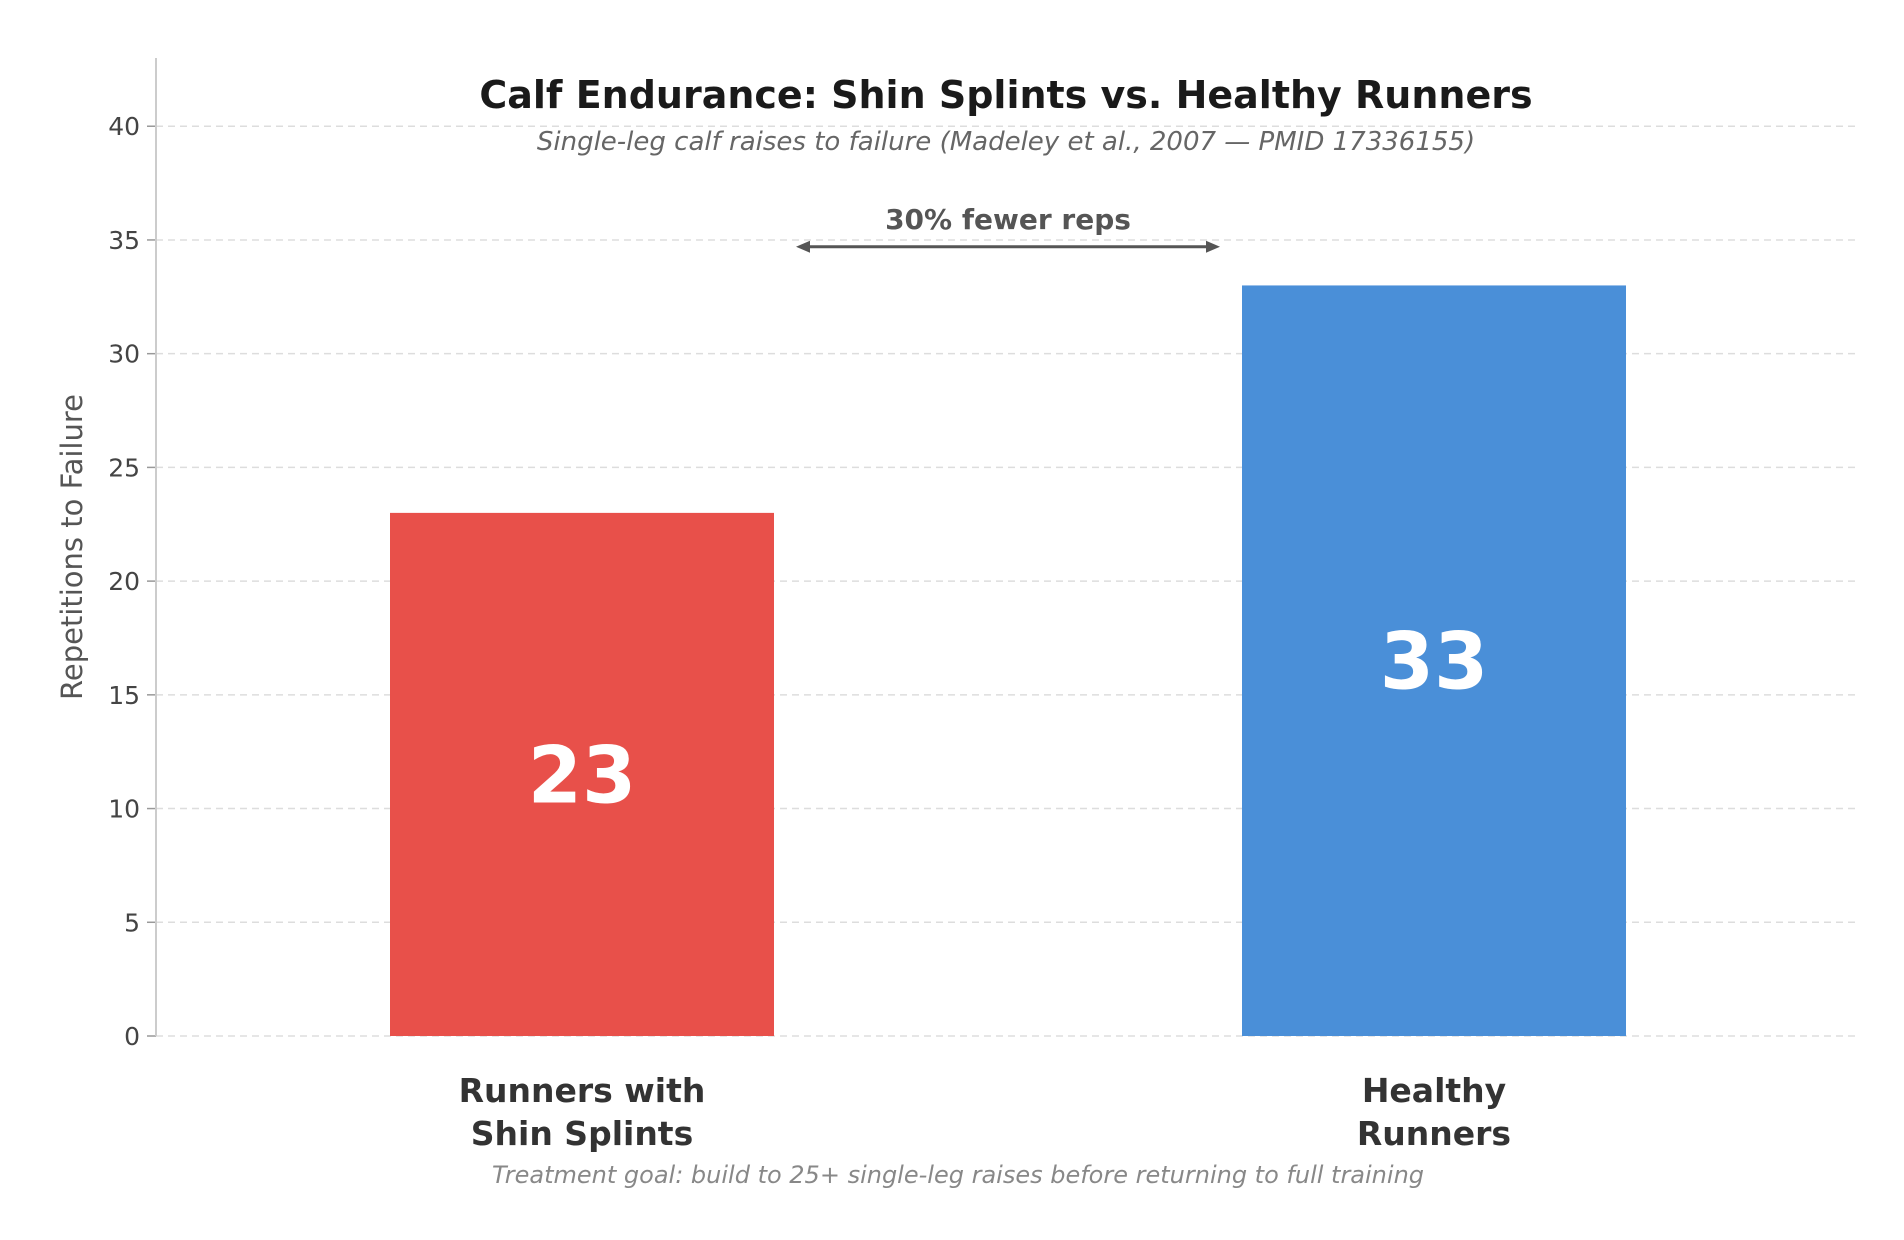  What do you see at coordinates (72, 547) in the screenshot?
I see `y-axis-label: Repetitions to Failure` at bounding box center [72, 547].